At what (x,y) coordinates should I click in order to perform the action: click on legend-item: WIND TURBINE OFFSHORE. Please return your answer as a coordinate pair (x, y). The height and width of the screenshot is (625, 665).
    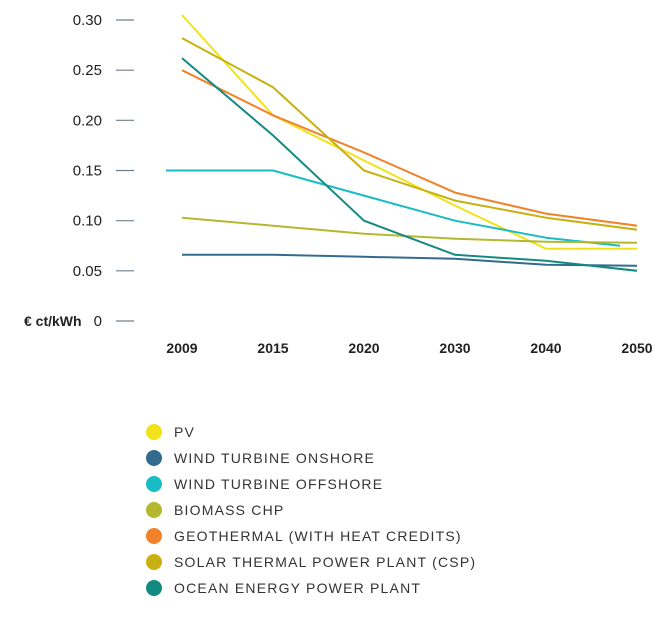
    Looking at the image, I should click on (311, 484).